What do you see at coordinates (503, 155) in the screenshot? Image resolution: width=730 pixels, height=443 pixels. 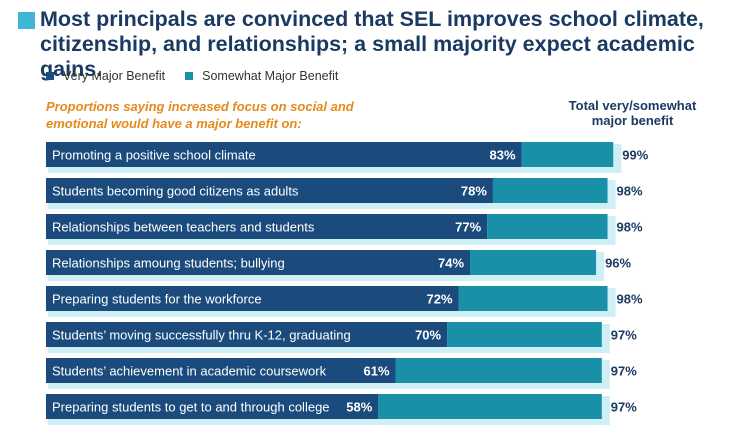 I see `very-value-label: 83%` at bounding box center [503, 155].